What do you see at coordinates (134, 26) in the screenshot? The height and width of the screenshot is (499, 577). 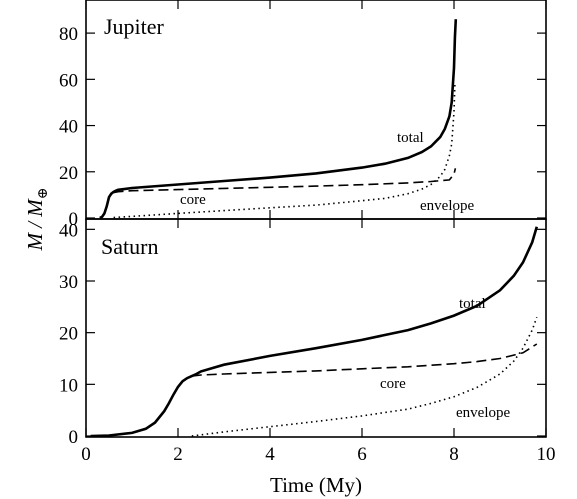 I see `jupiter-panel-title: Jupiter` at bounding box center [134, 26].